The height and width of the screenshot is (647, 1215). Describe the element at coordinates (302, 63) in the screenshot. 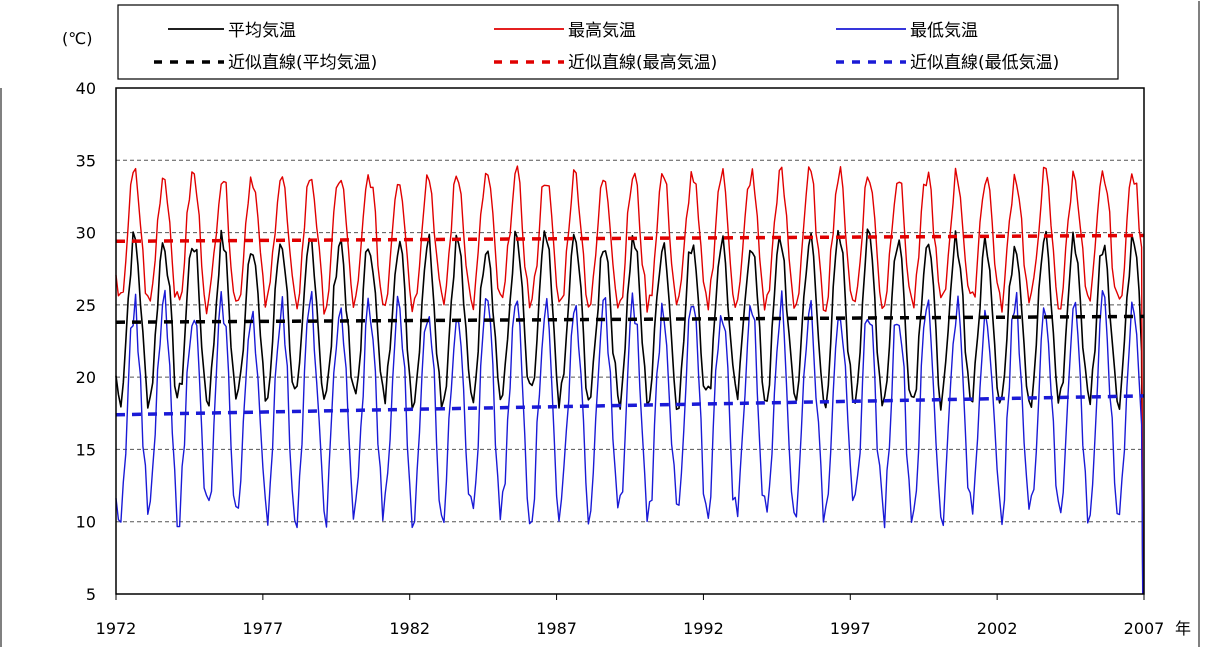

I see `legend-label-avg-trend: 近似直線(平均気温)` at that location.